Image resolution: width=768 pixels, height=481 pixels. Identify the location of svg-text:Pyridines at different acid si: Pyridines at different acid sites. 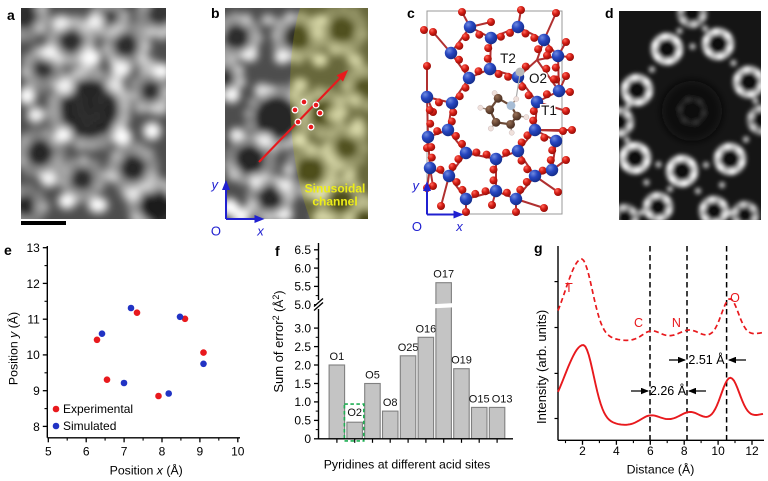
(407, 465).